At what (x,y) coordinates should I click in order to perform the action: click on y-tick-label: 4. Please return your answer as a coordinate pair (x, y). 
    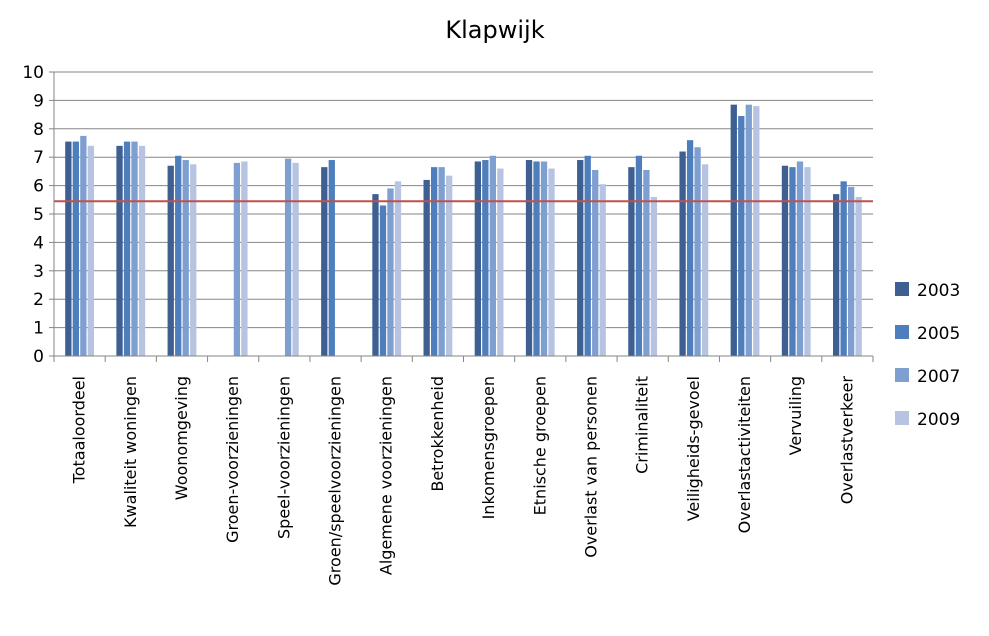
    Looking at the image, I should click on (38, 243).